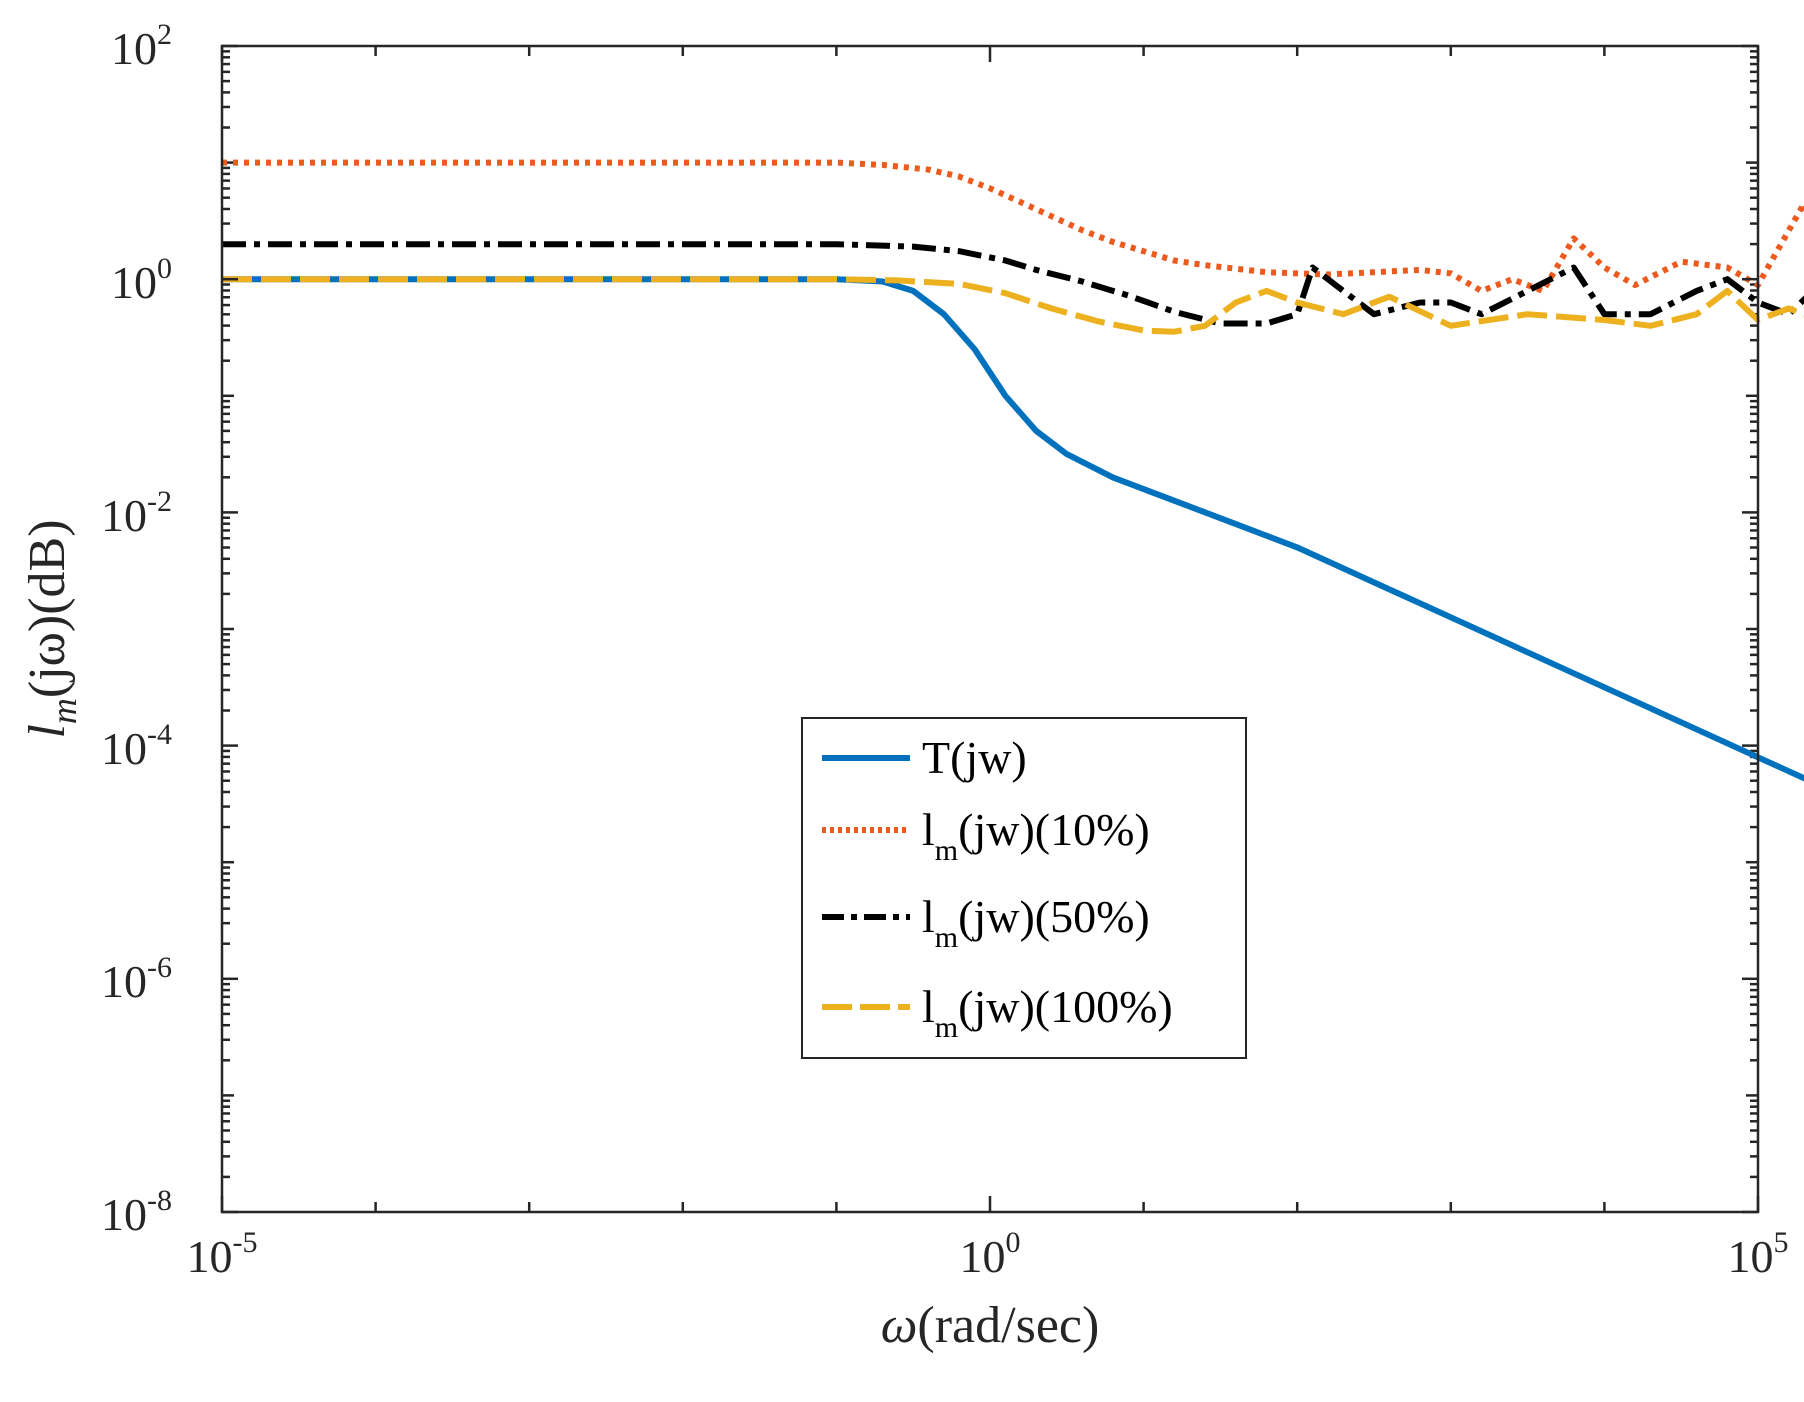 This screenshot has height=1402, width=1804. I want to click on legend-box, so click(1024, 888).